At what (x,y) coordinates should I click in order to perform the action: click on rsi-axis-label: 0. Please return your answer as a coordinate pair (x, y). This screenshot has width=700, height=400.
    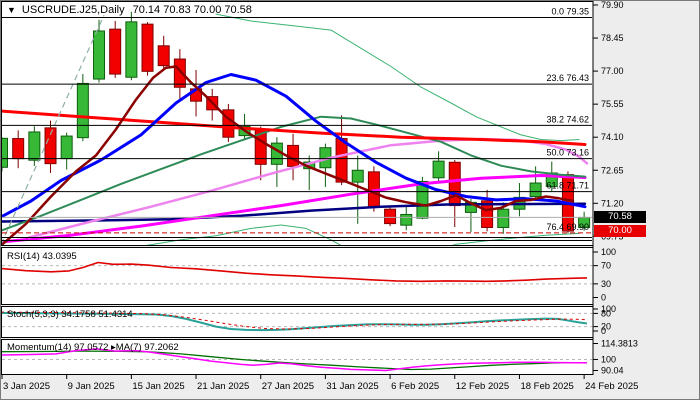
    Looking at the image, I should click on (603, 298).